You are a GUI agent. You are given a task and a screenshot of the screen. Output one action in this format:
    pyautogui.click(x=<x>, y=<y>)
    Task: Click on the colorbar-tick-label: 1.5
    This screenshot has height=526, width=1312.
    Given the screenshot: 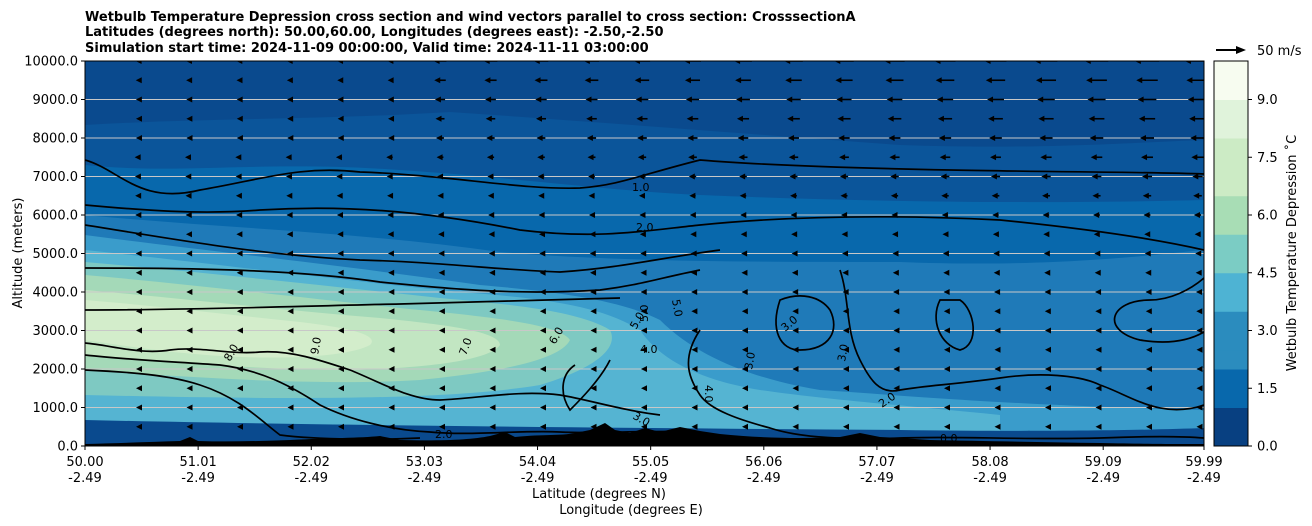 What is the action you would take?
    pyautogui.click(x=1267, y=389)
    